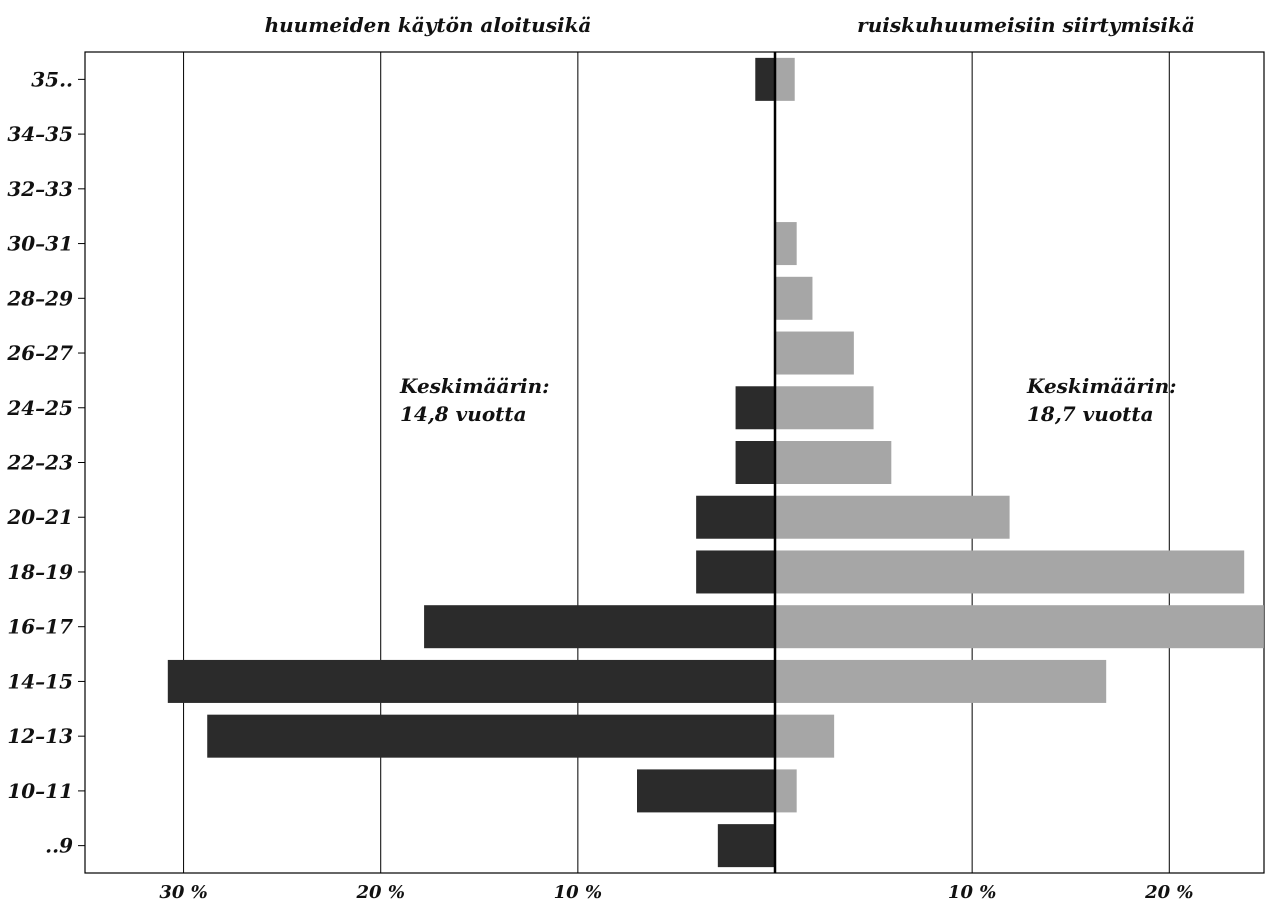 The image size is (1269, 907). I want to click on series-title-left: huumeiden käytön aloitusikä, so click(428, 25).